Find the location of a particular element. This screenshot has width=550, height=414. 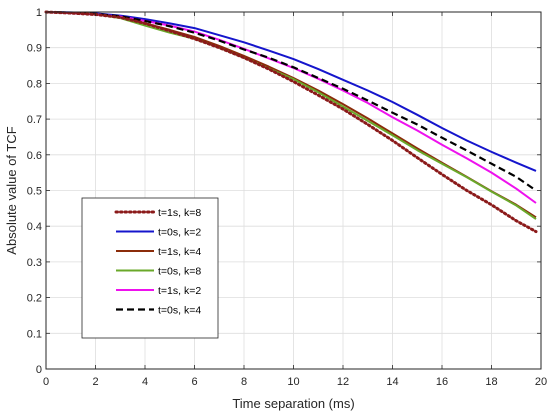

y-tick-label: 0.3 is located at coordinates (34, 263).